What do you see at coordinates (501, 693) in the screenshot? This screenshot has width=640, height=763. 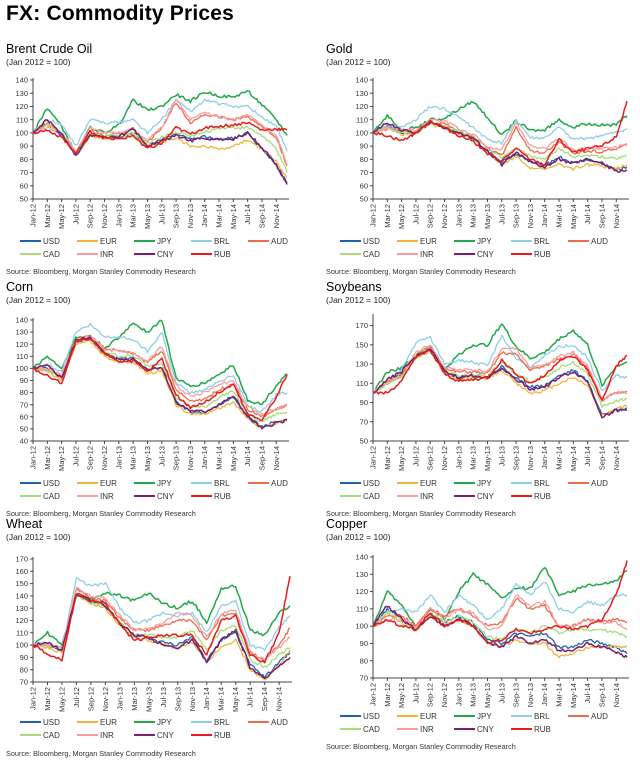 I see `x-tick-label: Jul-13` at bounding box center [501, 693].